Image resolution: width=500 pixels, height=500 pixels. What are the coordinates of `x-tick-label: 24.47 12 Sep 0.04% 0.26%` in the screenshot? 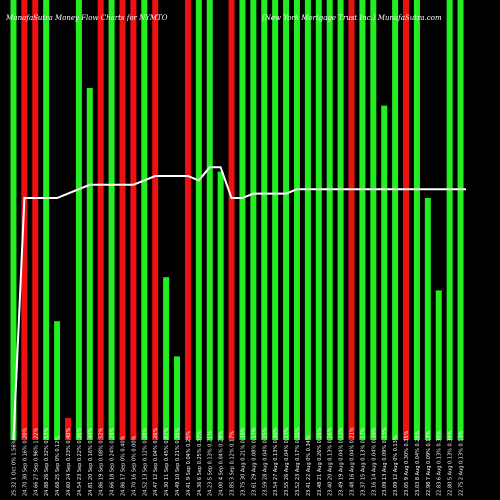 It's located at (156, 462).